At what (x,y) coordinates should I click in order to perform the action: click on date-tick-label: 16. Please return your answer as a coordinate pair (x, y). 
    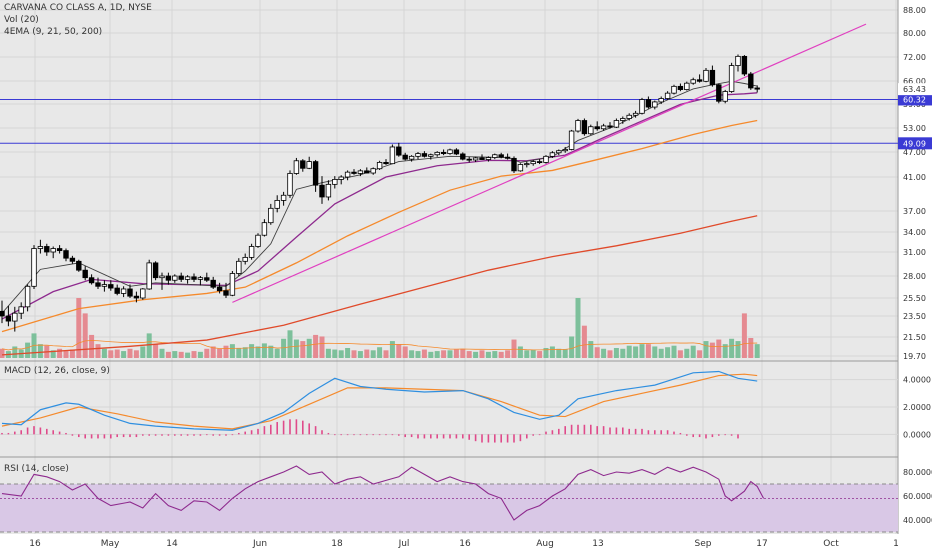
    Looking at the image, I should click on (465, 544).